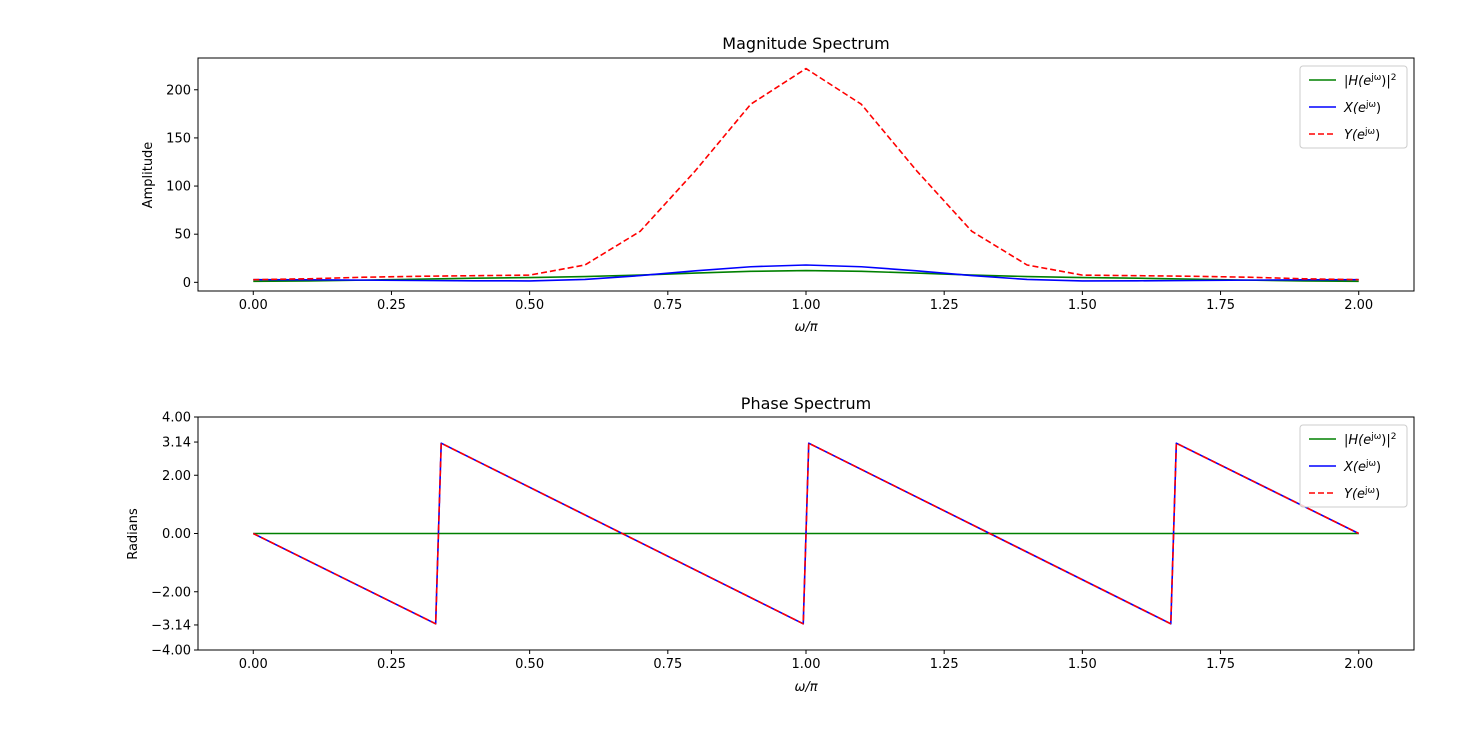  Describe the element at coordinates (805, 687) in the screenshot. I see `phase-x-axis-label: ω/π` at that location.